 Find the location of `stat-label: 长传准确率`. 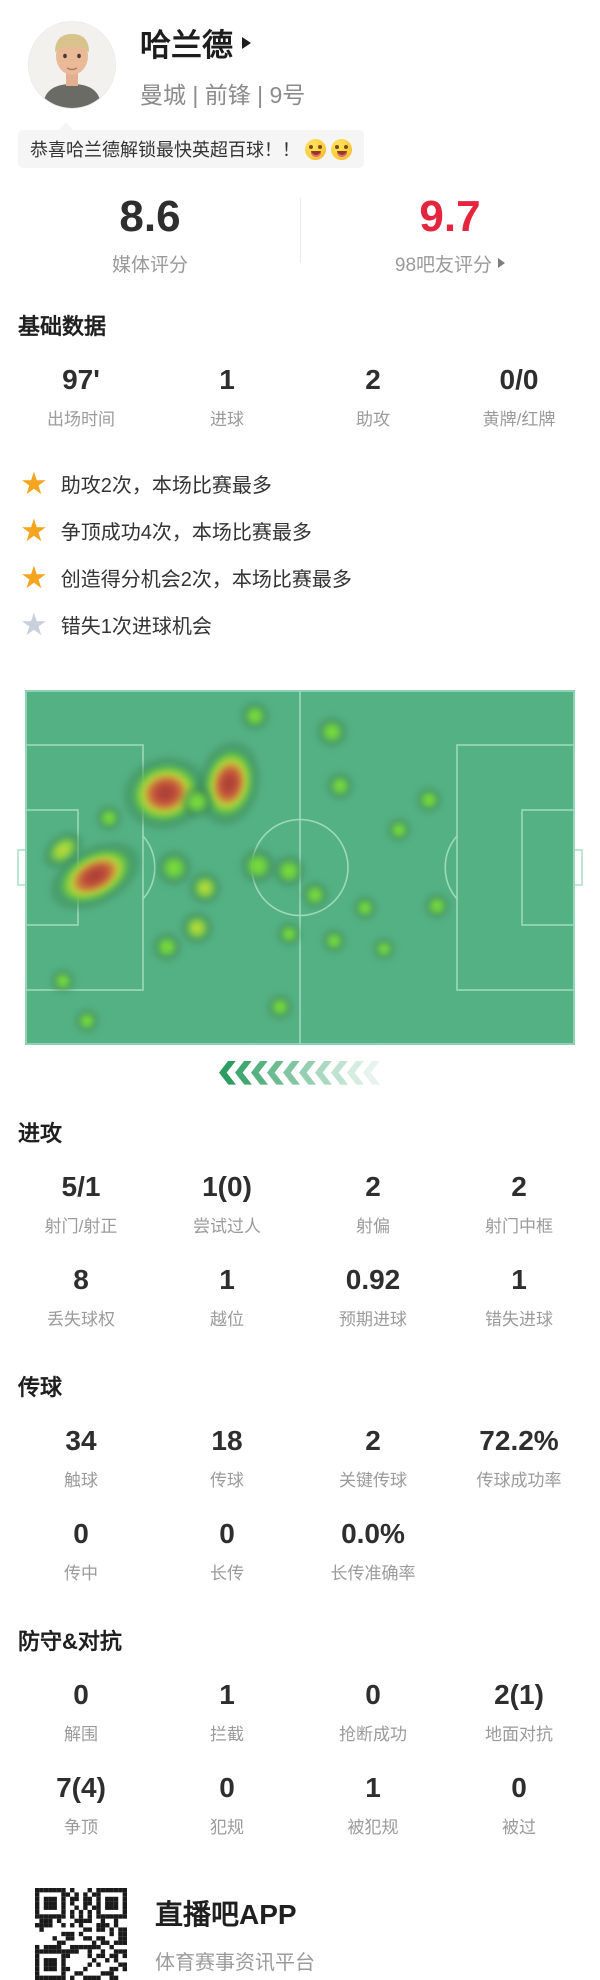

stat-label: 长传准确率 is located at coordinates (373, 1573).